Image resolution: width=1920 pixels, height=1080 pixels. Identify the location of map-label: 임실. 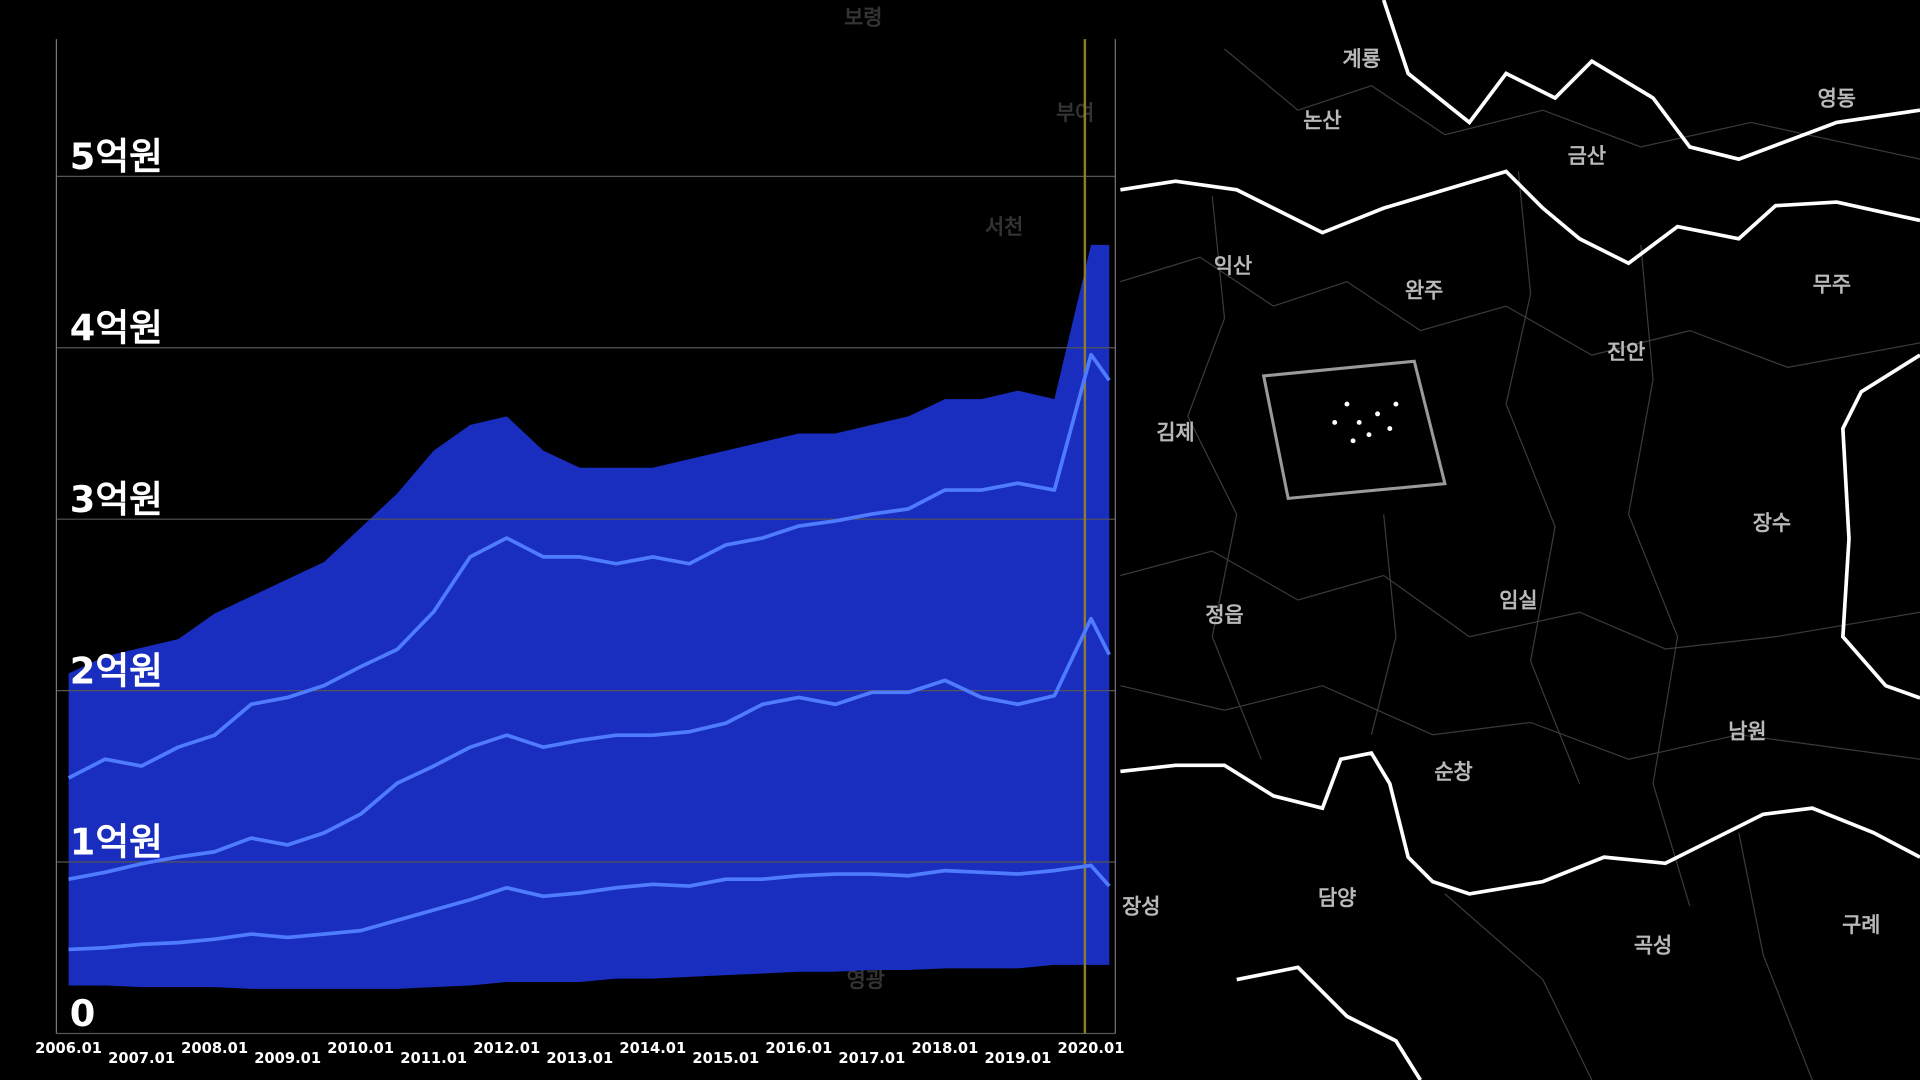
(1518, 600).